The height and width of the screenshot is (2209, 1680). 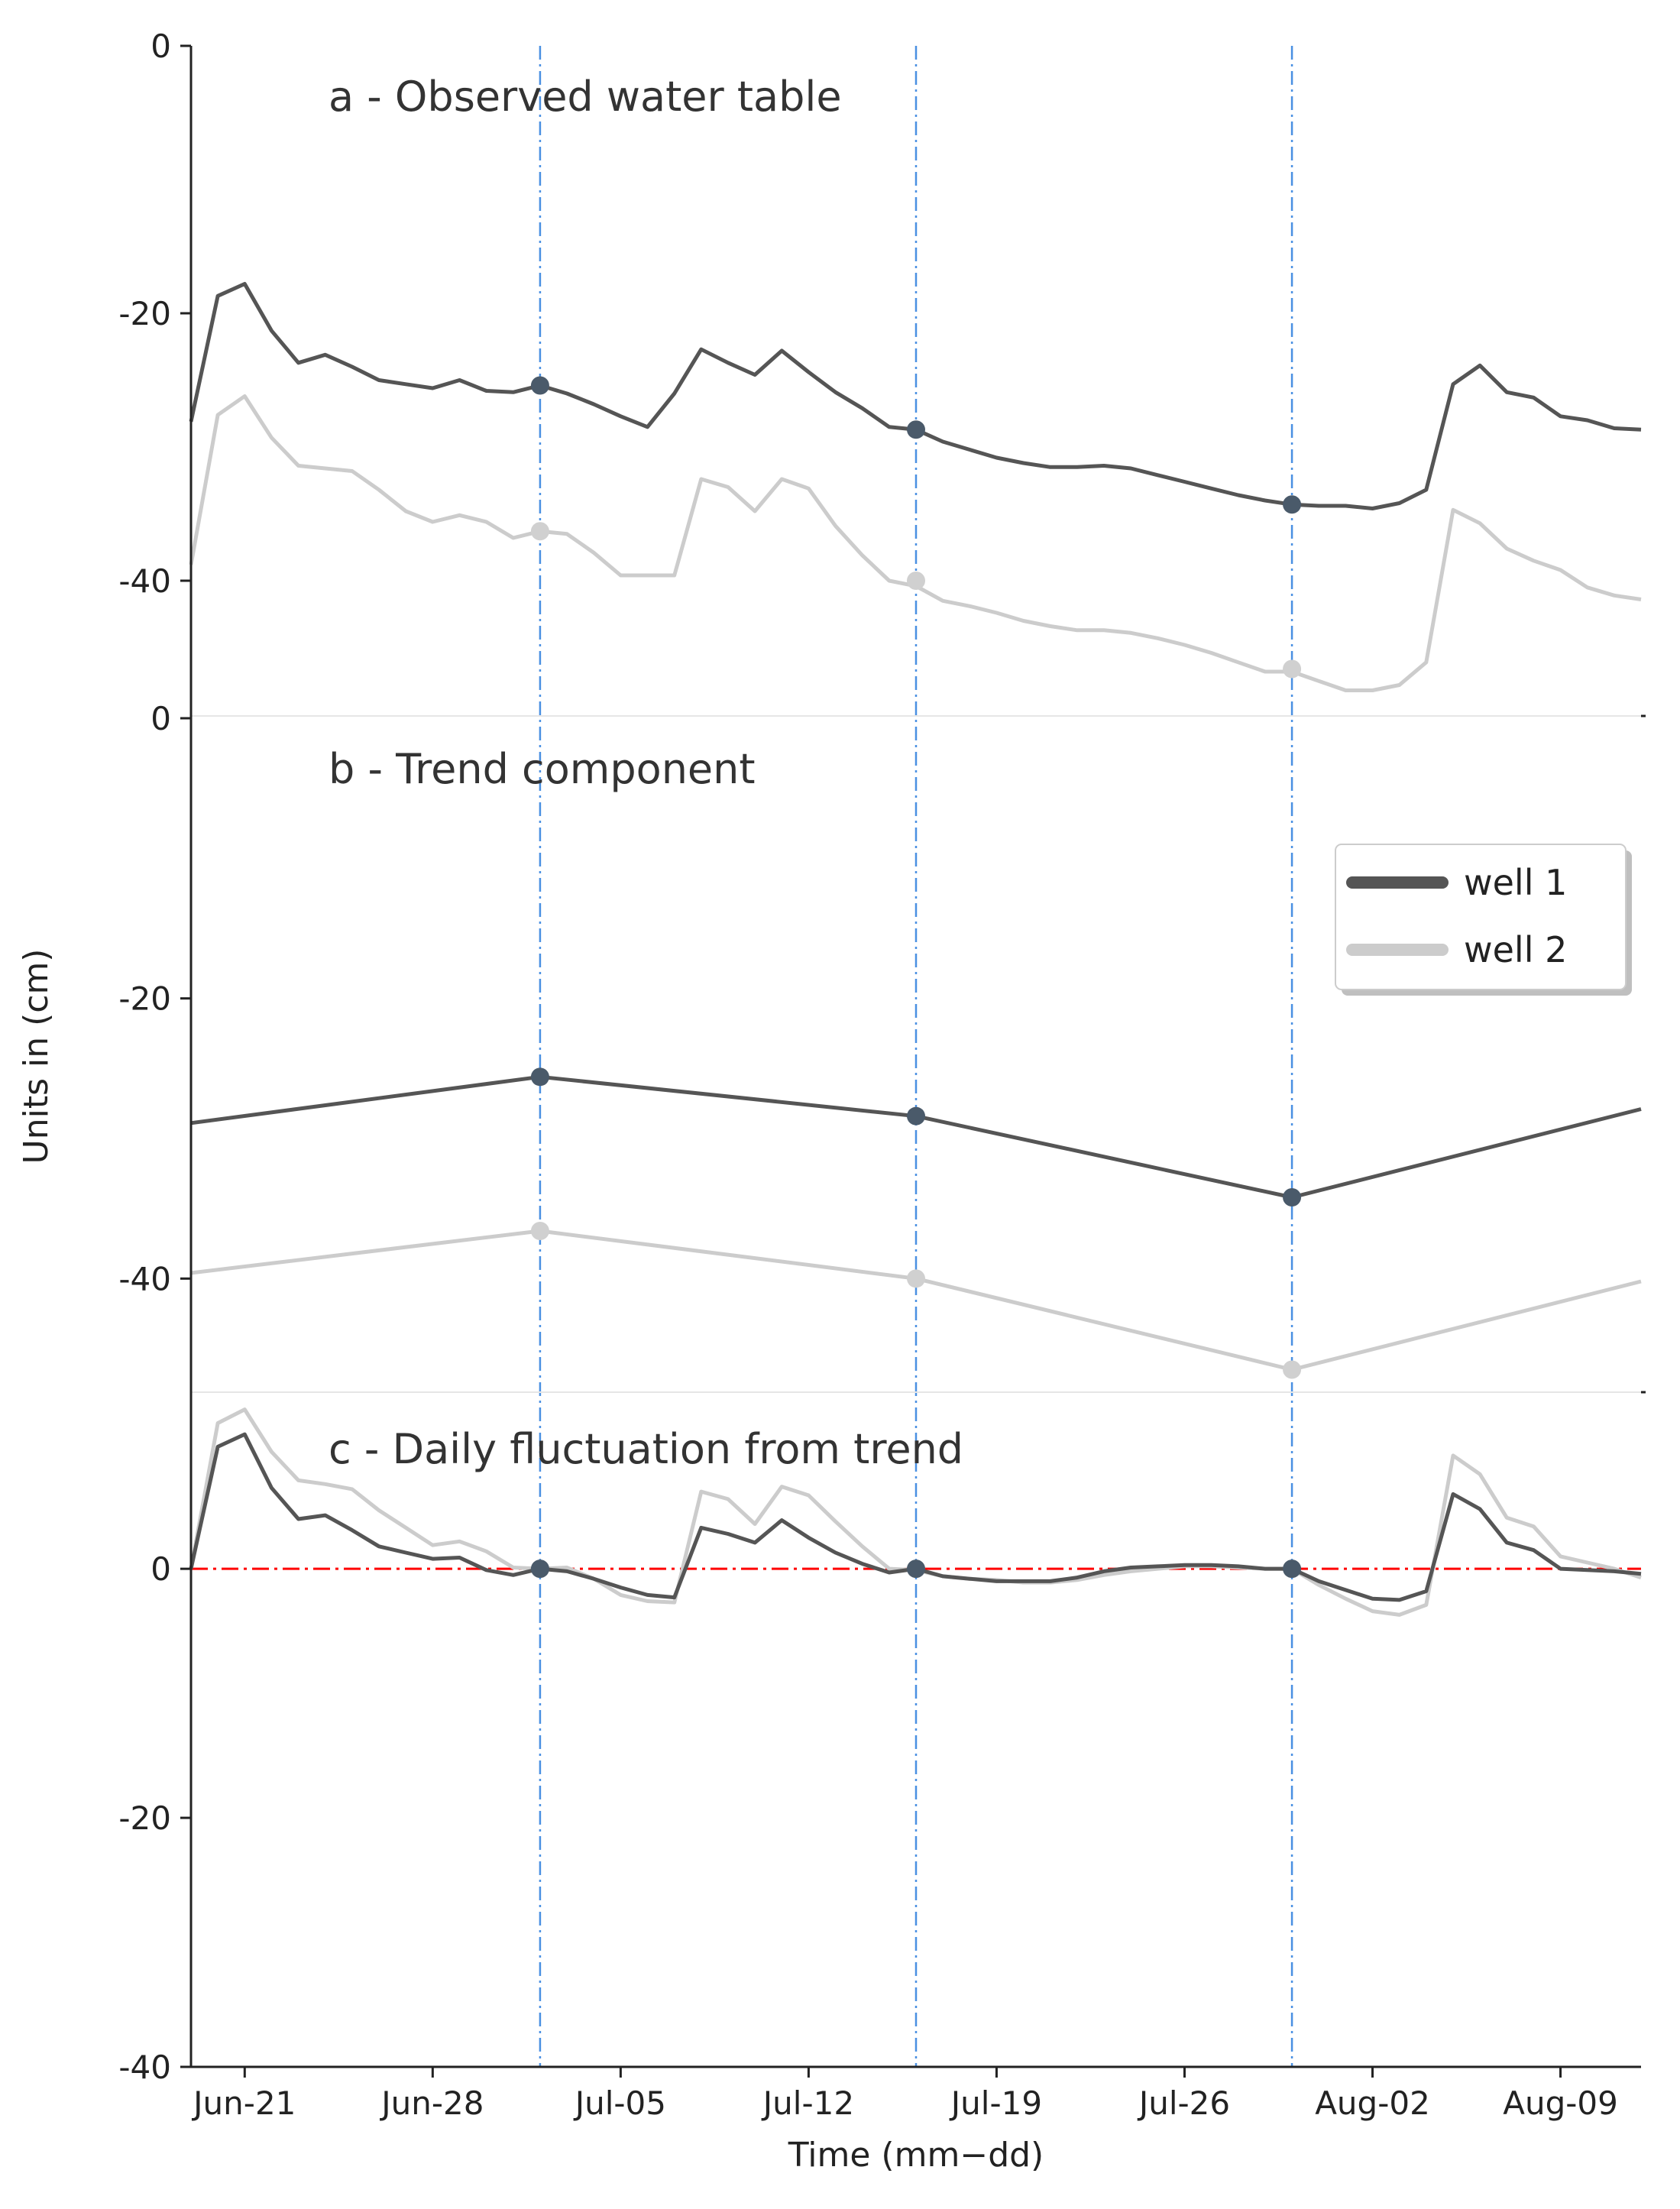 What do you see at coordinates (36, 1056) in the screenshot?
I see `y-axis-label: Units in (cm)` at bounding box center [36, 1056].